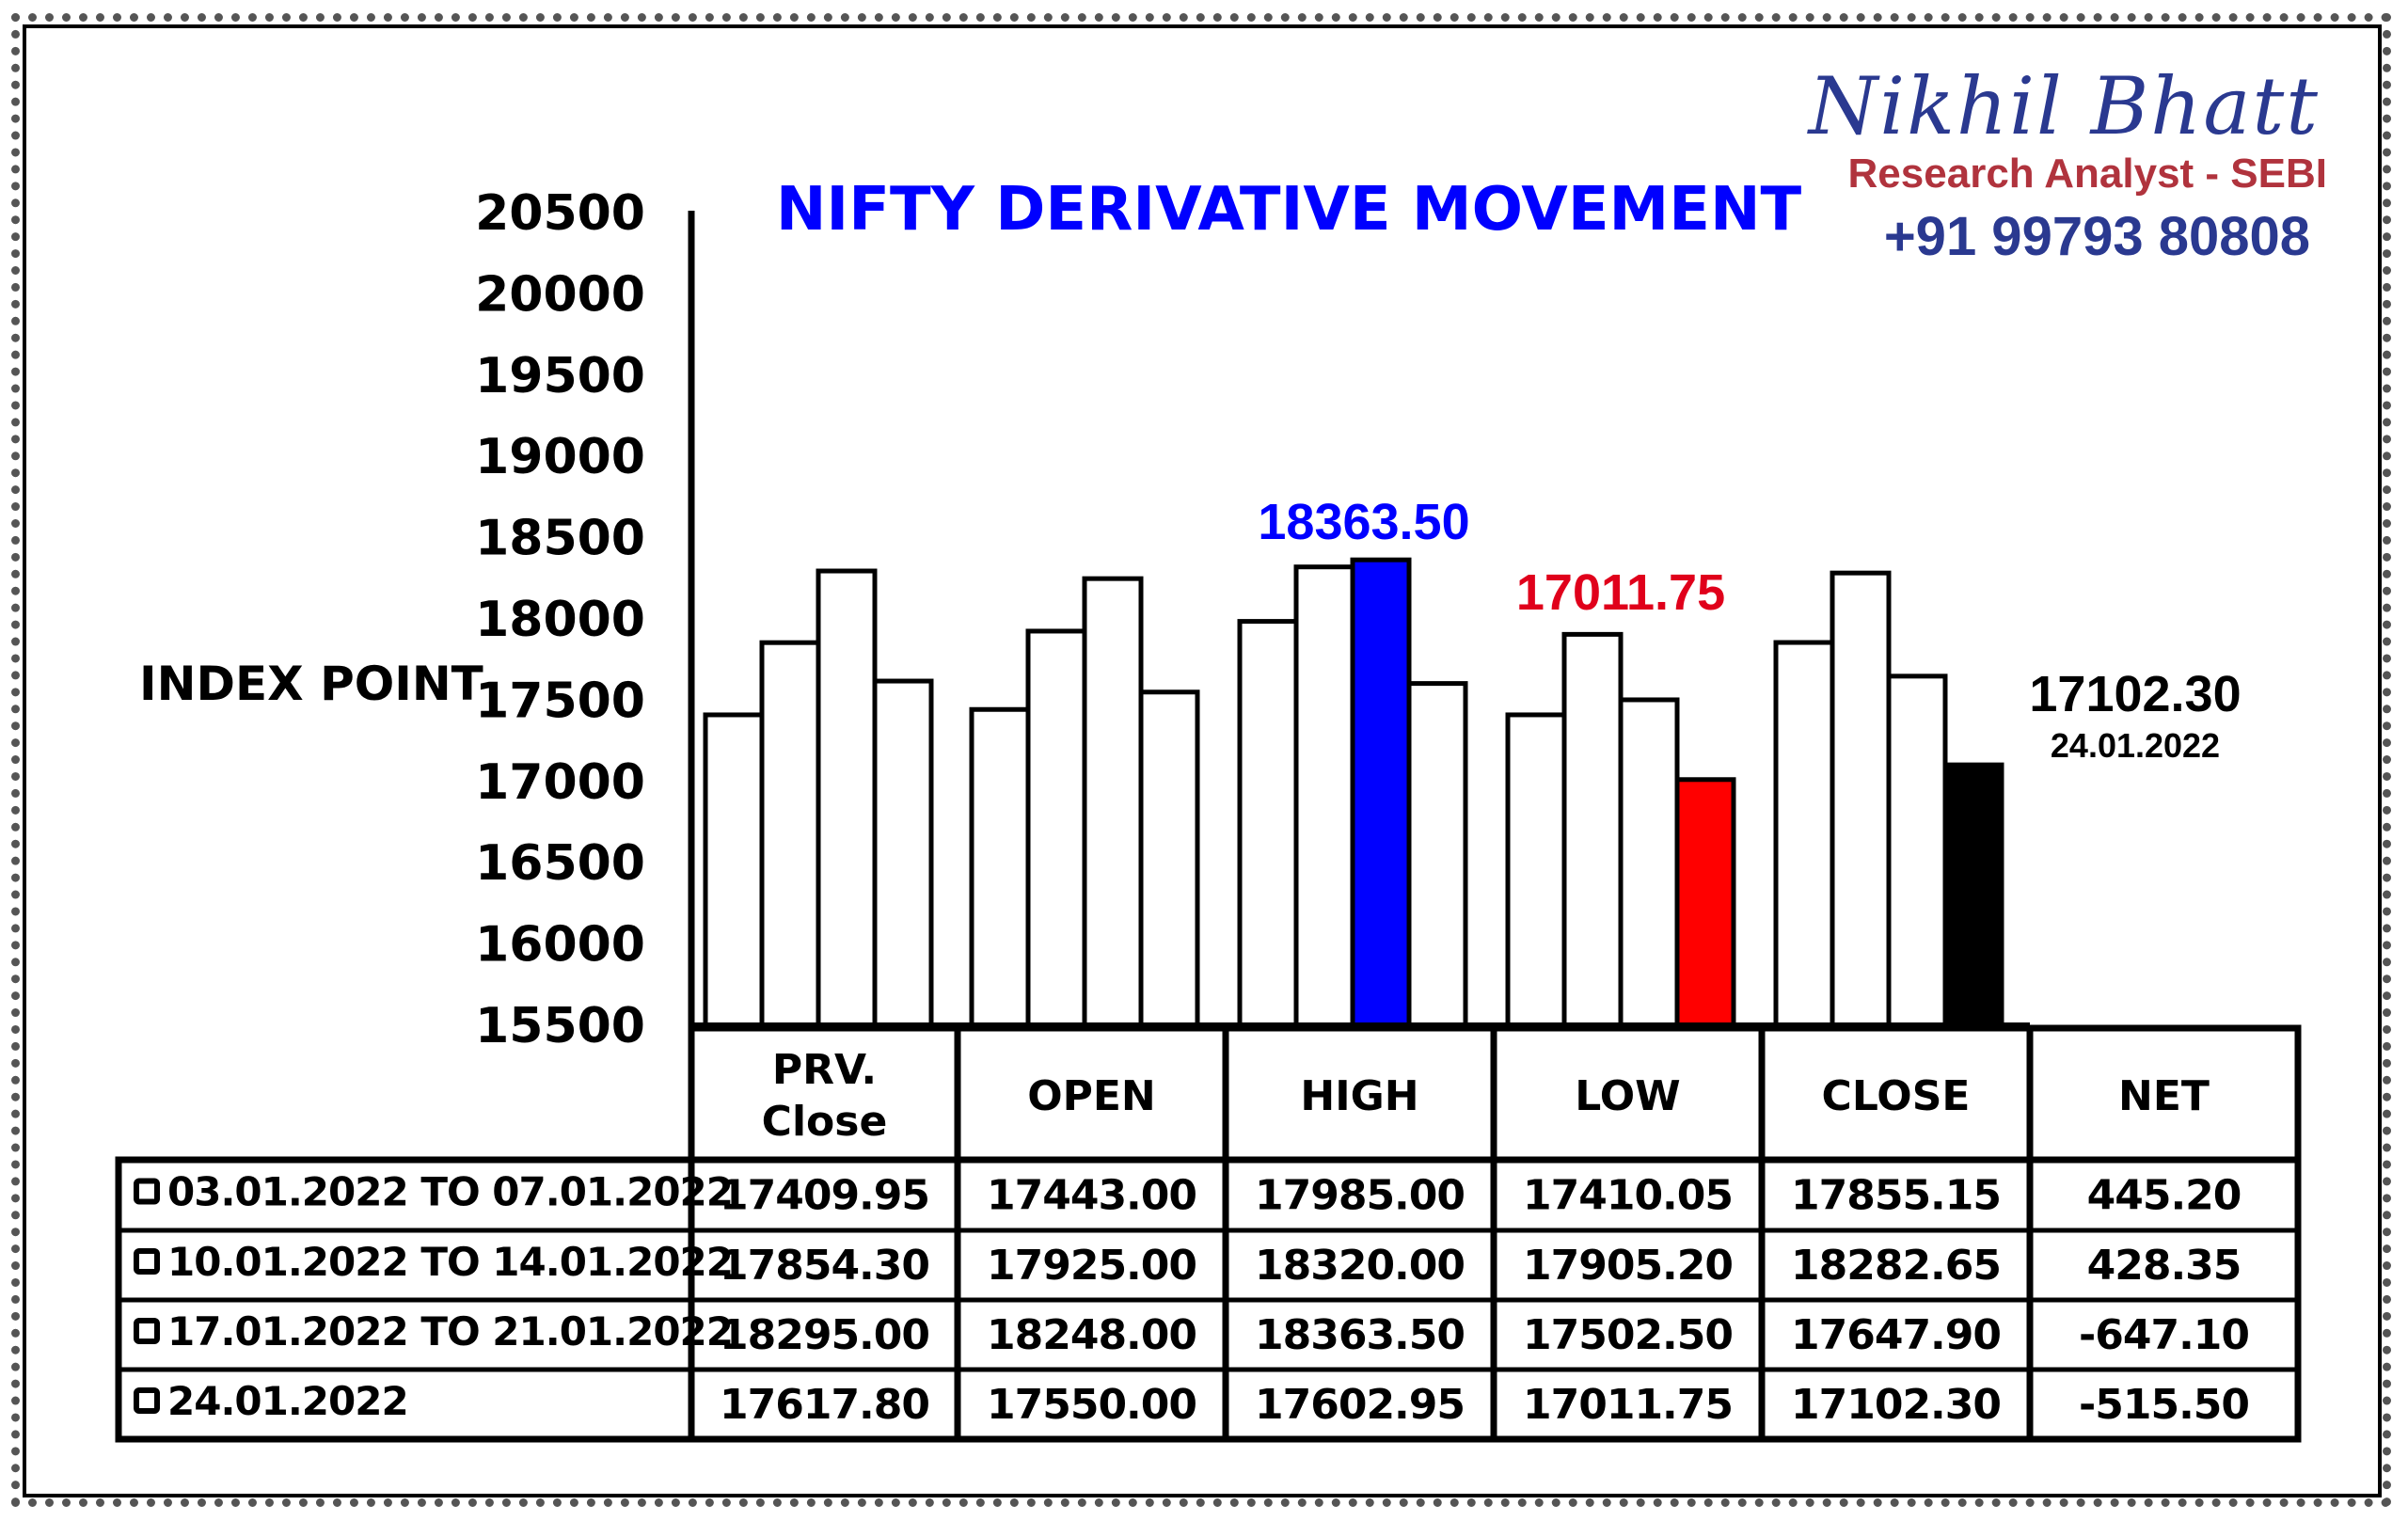 This screenshot has height=1521, width=2408. I want to click on table-cell: 18363.50, so click(1360, 1335).